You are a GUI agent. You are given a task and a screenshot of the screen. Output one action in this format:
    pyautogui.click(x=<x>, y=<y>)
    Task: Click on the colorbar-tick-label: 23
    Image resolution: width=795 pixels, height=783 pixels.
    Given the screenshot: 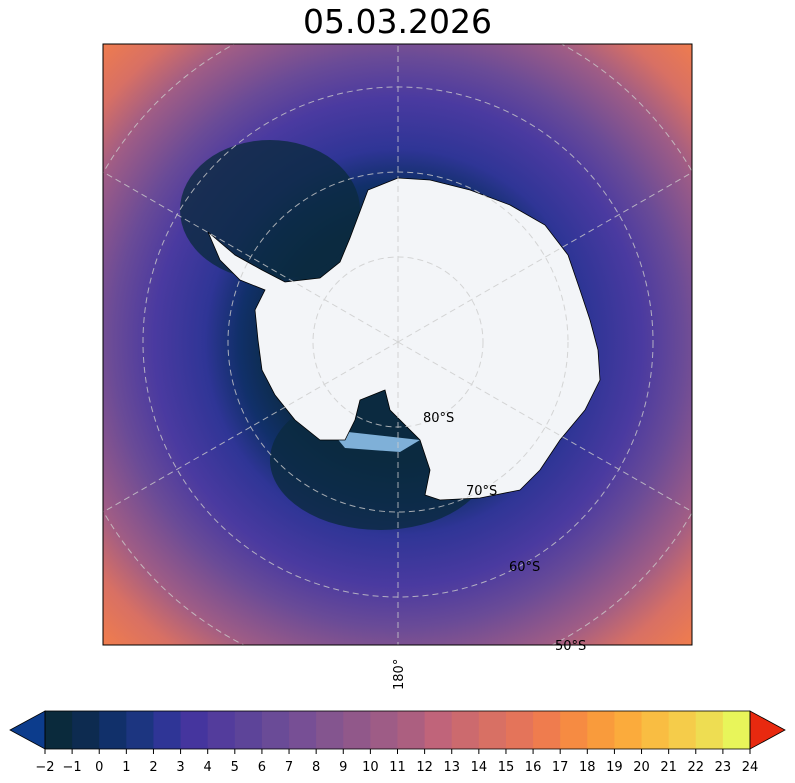 What is the action you would take?
    pyautogui.click(x=723, y=767)
    